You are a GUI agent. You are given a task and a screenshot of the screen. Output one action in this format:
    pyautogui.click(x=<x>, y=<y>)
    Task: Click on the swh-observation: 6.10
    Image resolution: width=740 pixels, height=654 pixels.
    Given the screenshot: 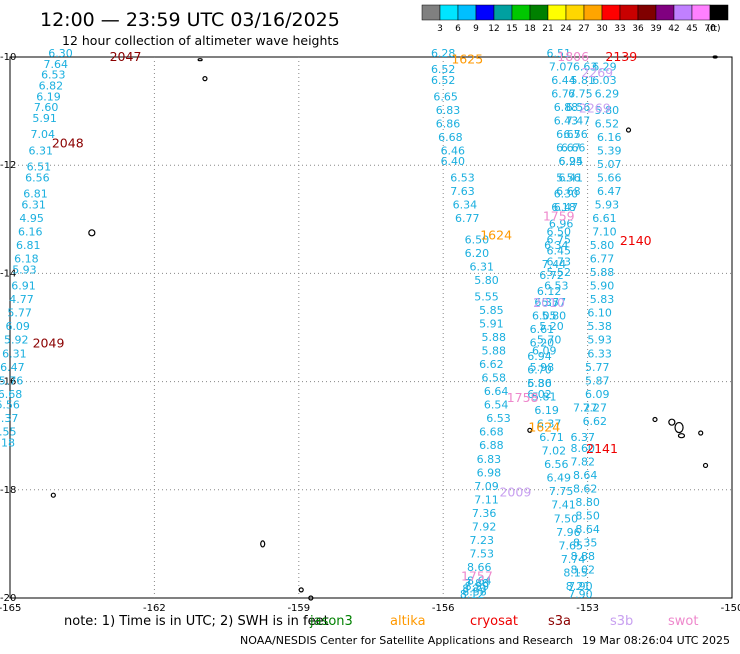 What is the action you would take?
    pyautogui.click(x=599, y=313)
    